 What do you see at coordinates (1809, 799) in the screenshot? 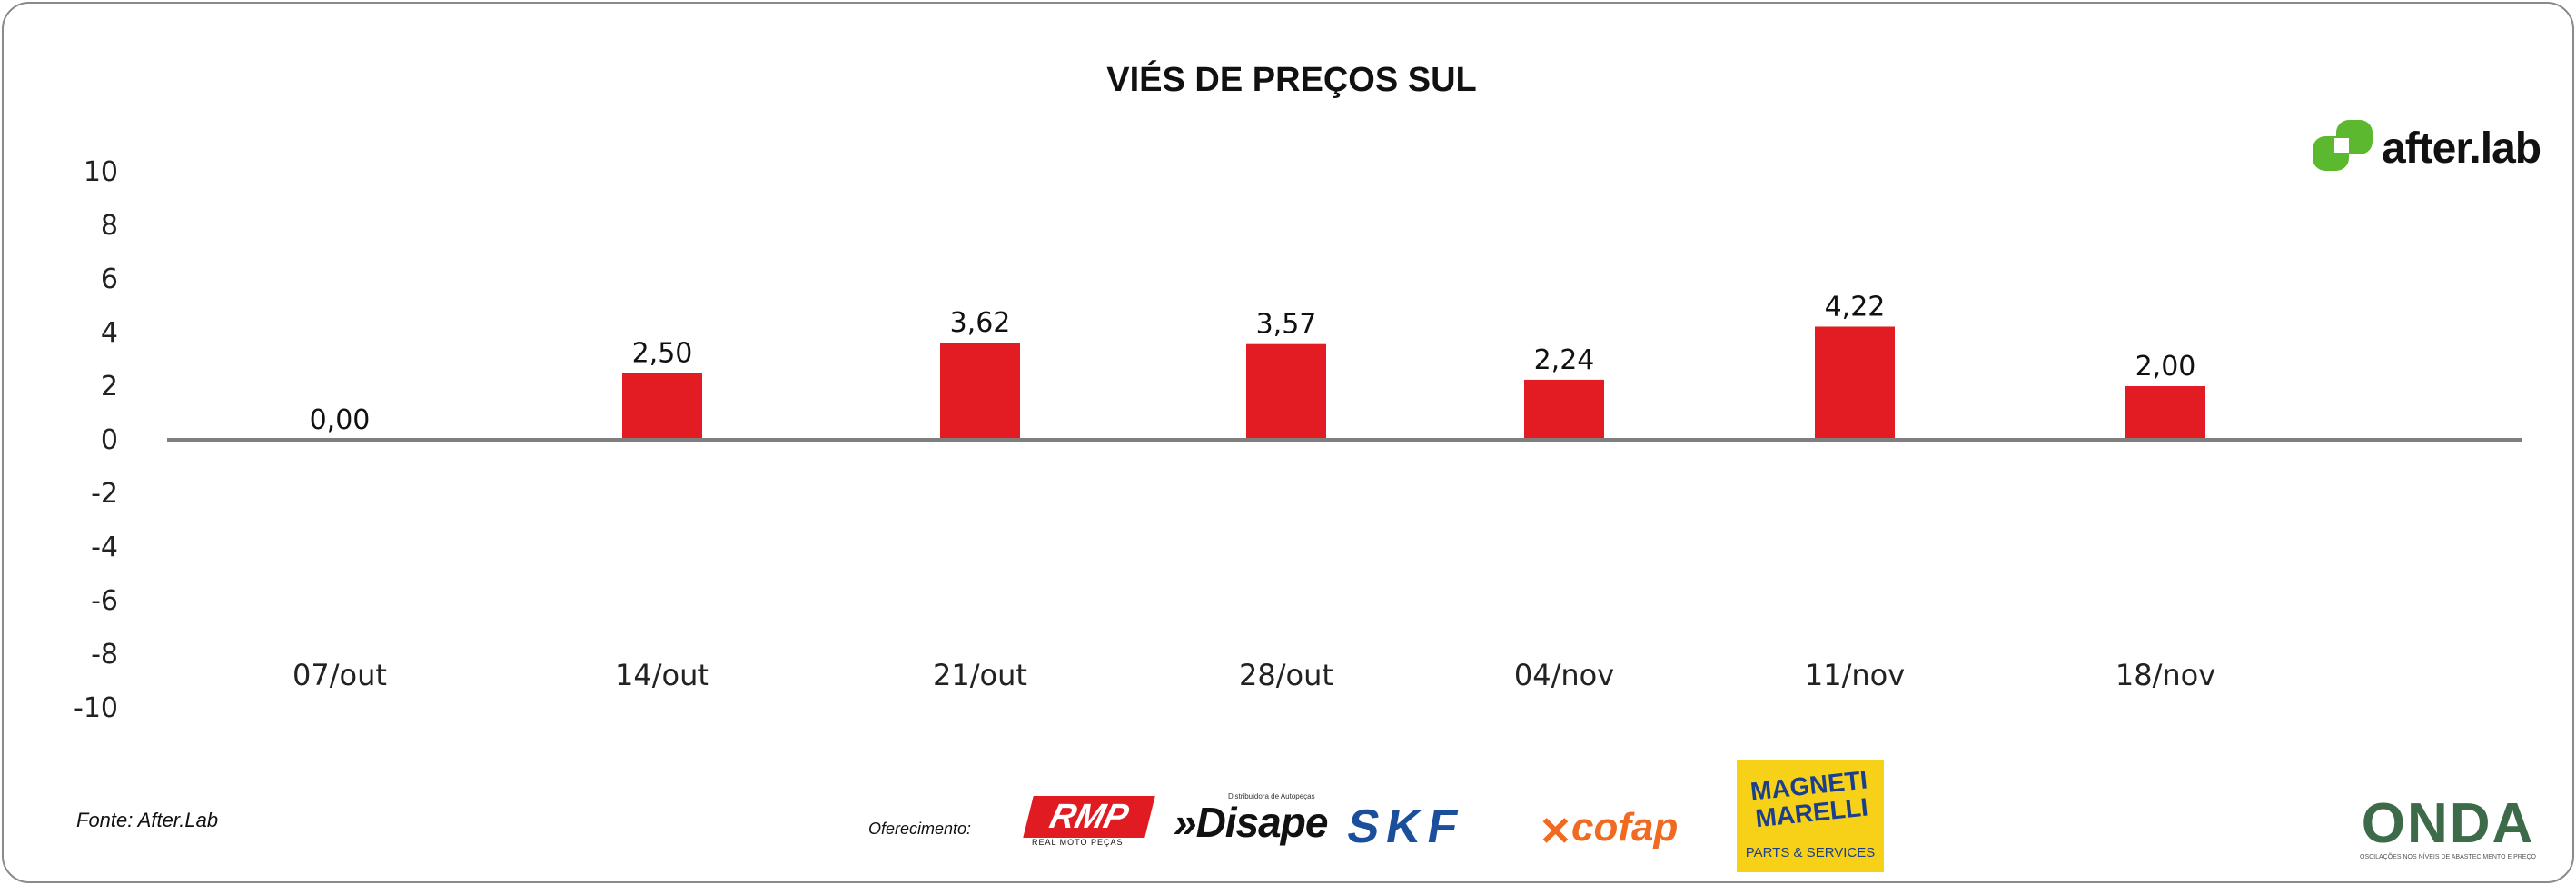
I see `magneti-logo-text: MAGNETI MARELLI` at bounding box center [1809, 799].